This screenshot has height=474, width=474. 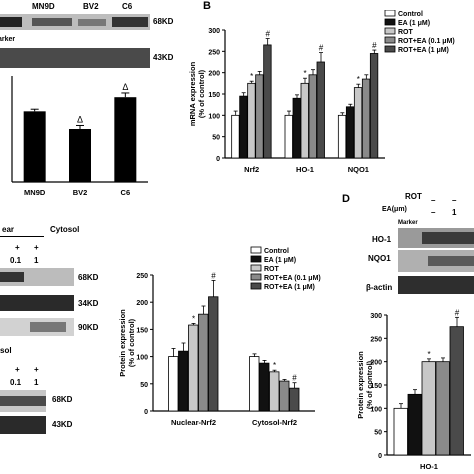 I want to click on western-blot-band-90kd, so click(x=37, y=327).